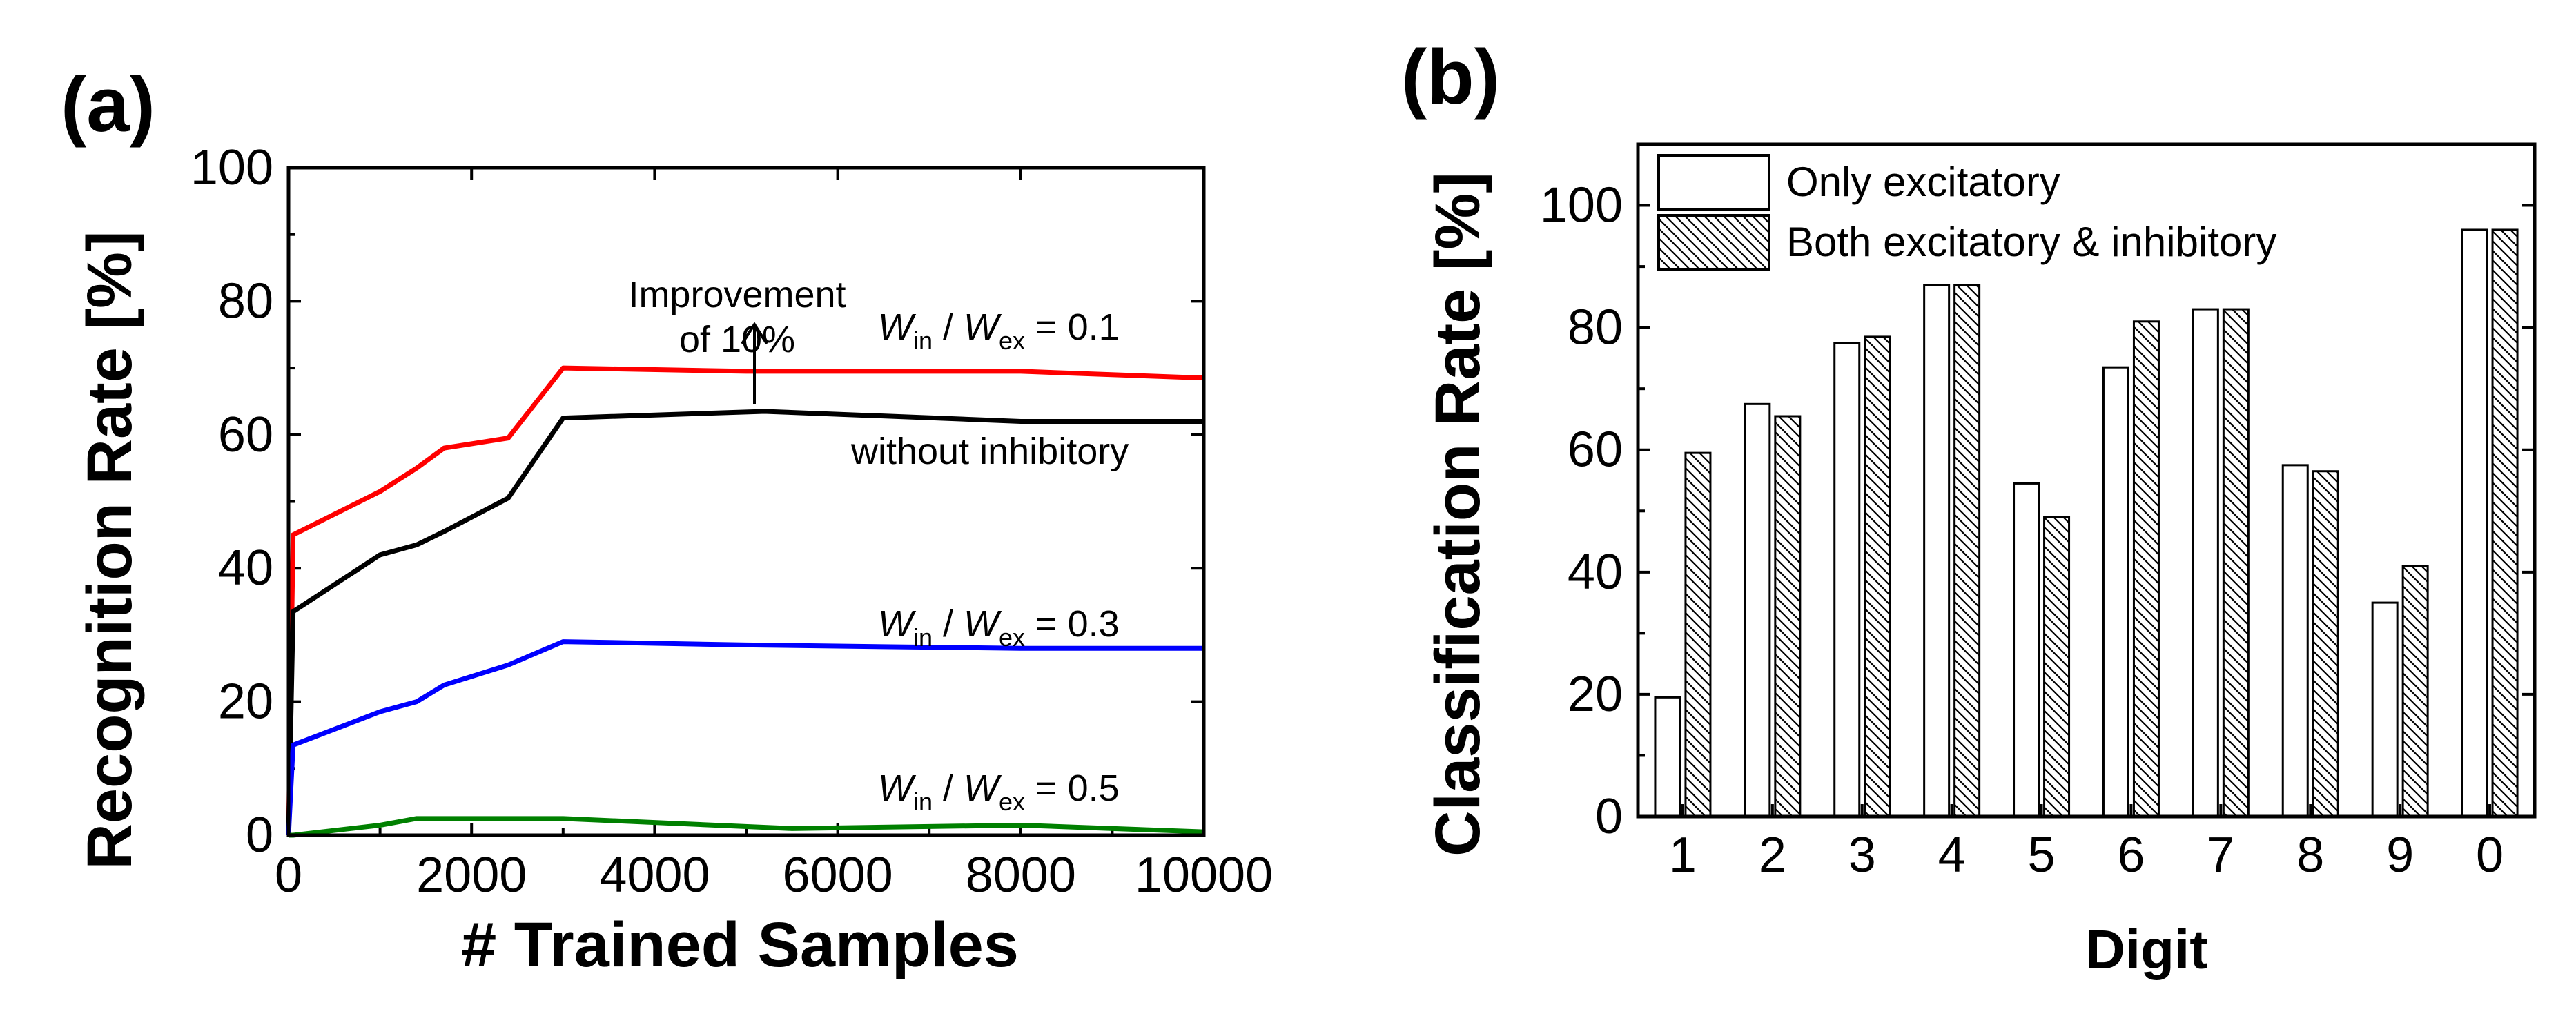 The image size is (2576, 1025). What do you see at coordinates (1458, 514) in the screenshot?
I see `panel-b-y-axis-title: Classification Rate [%]` at bounding box center [1458, 514].